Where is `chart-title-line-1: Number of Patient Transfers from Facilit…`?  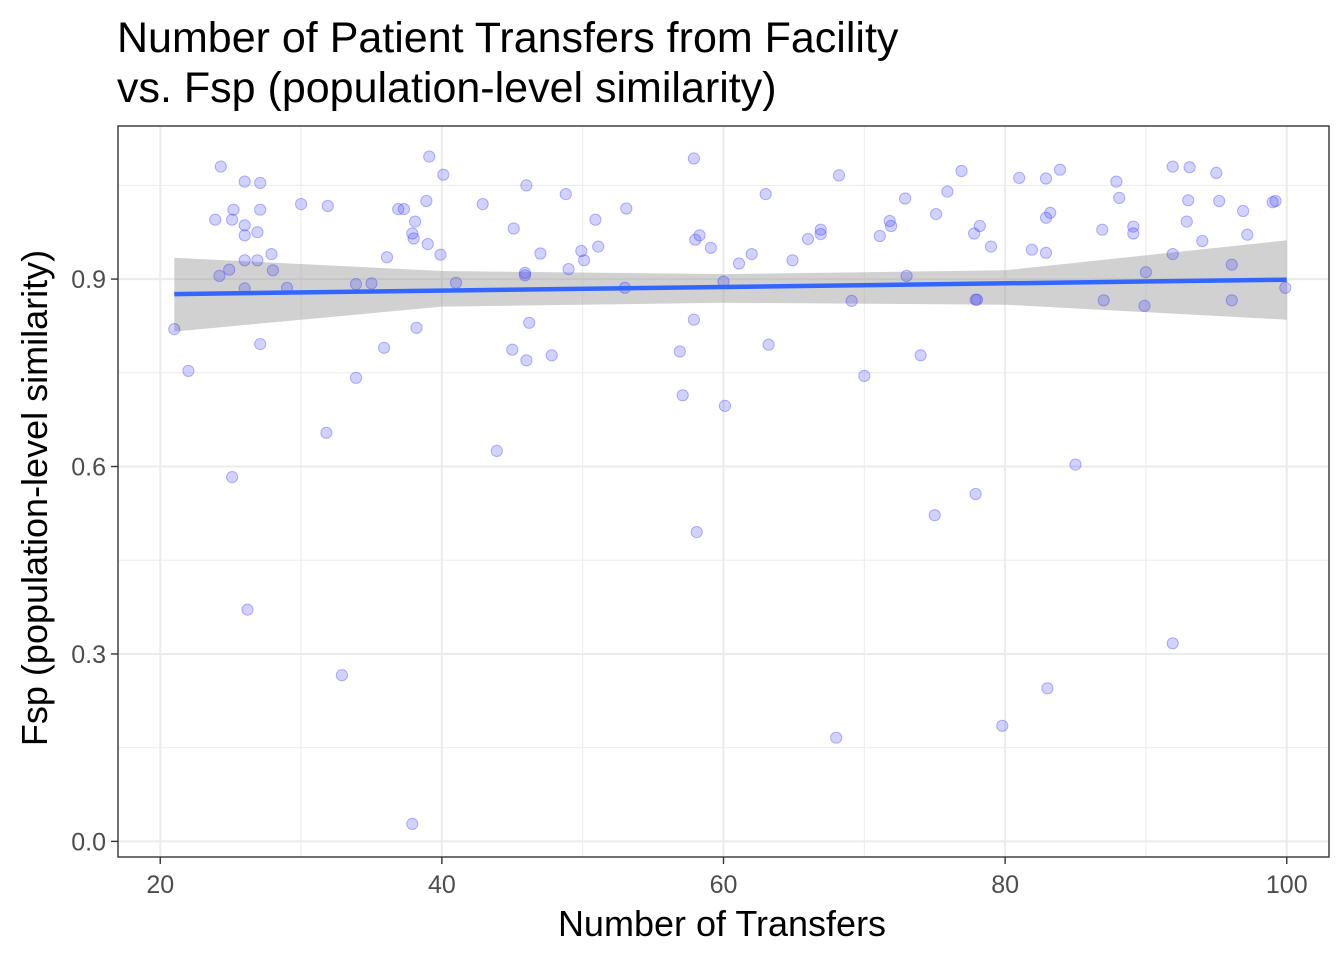 chart-title-line-1: Number of Patient Transfers from Facilit… is located at coordinates (508, 38).